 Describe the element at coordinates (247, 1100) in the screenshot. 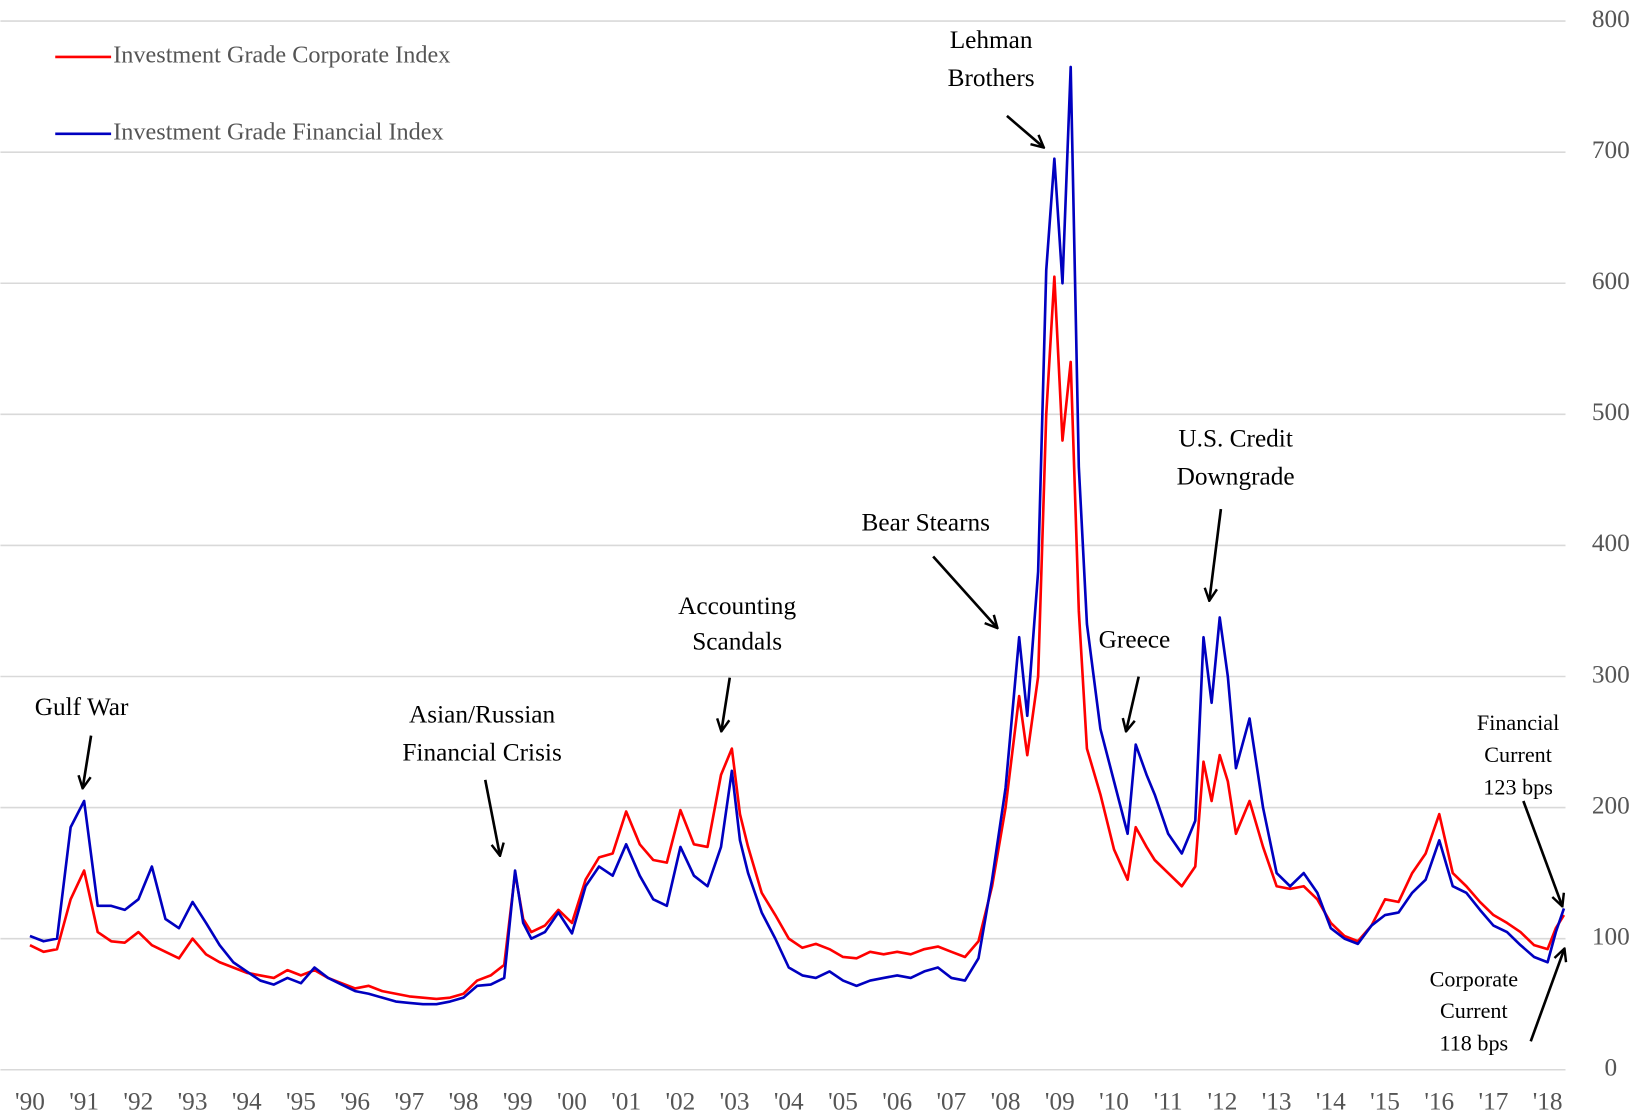

I see `x-tick-label: '94` at that location.